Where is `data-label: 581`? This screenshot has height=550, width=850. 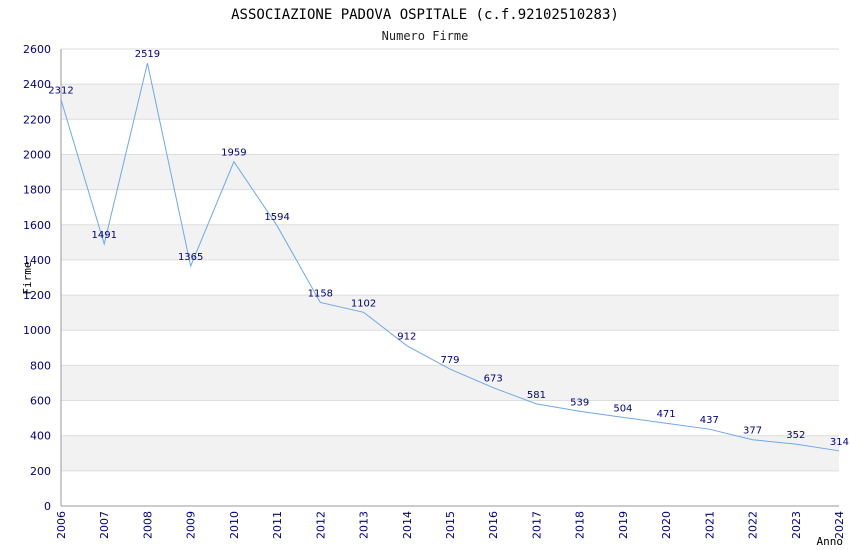 data-label: 581 is located at coordinates (536, 395).